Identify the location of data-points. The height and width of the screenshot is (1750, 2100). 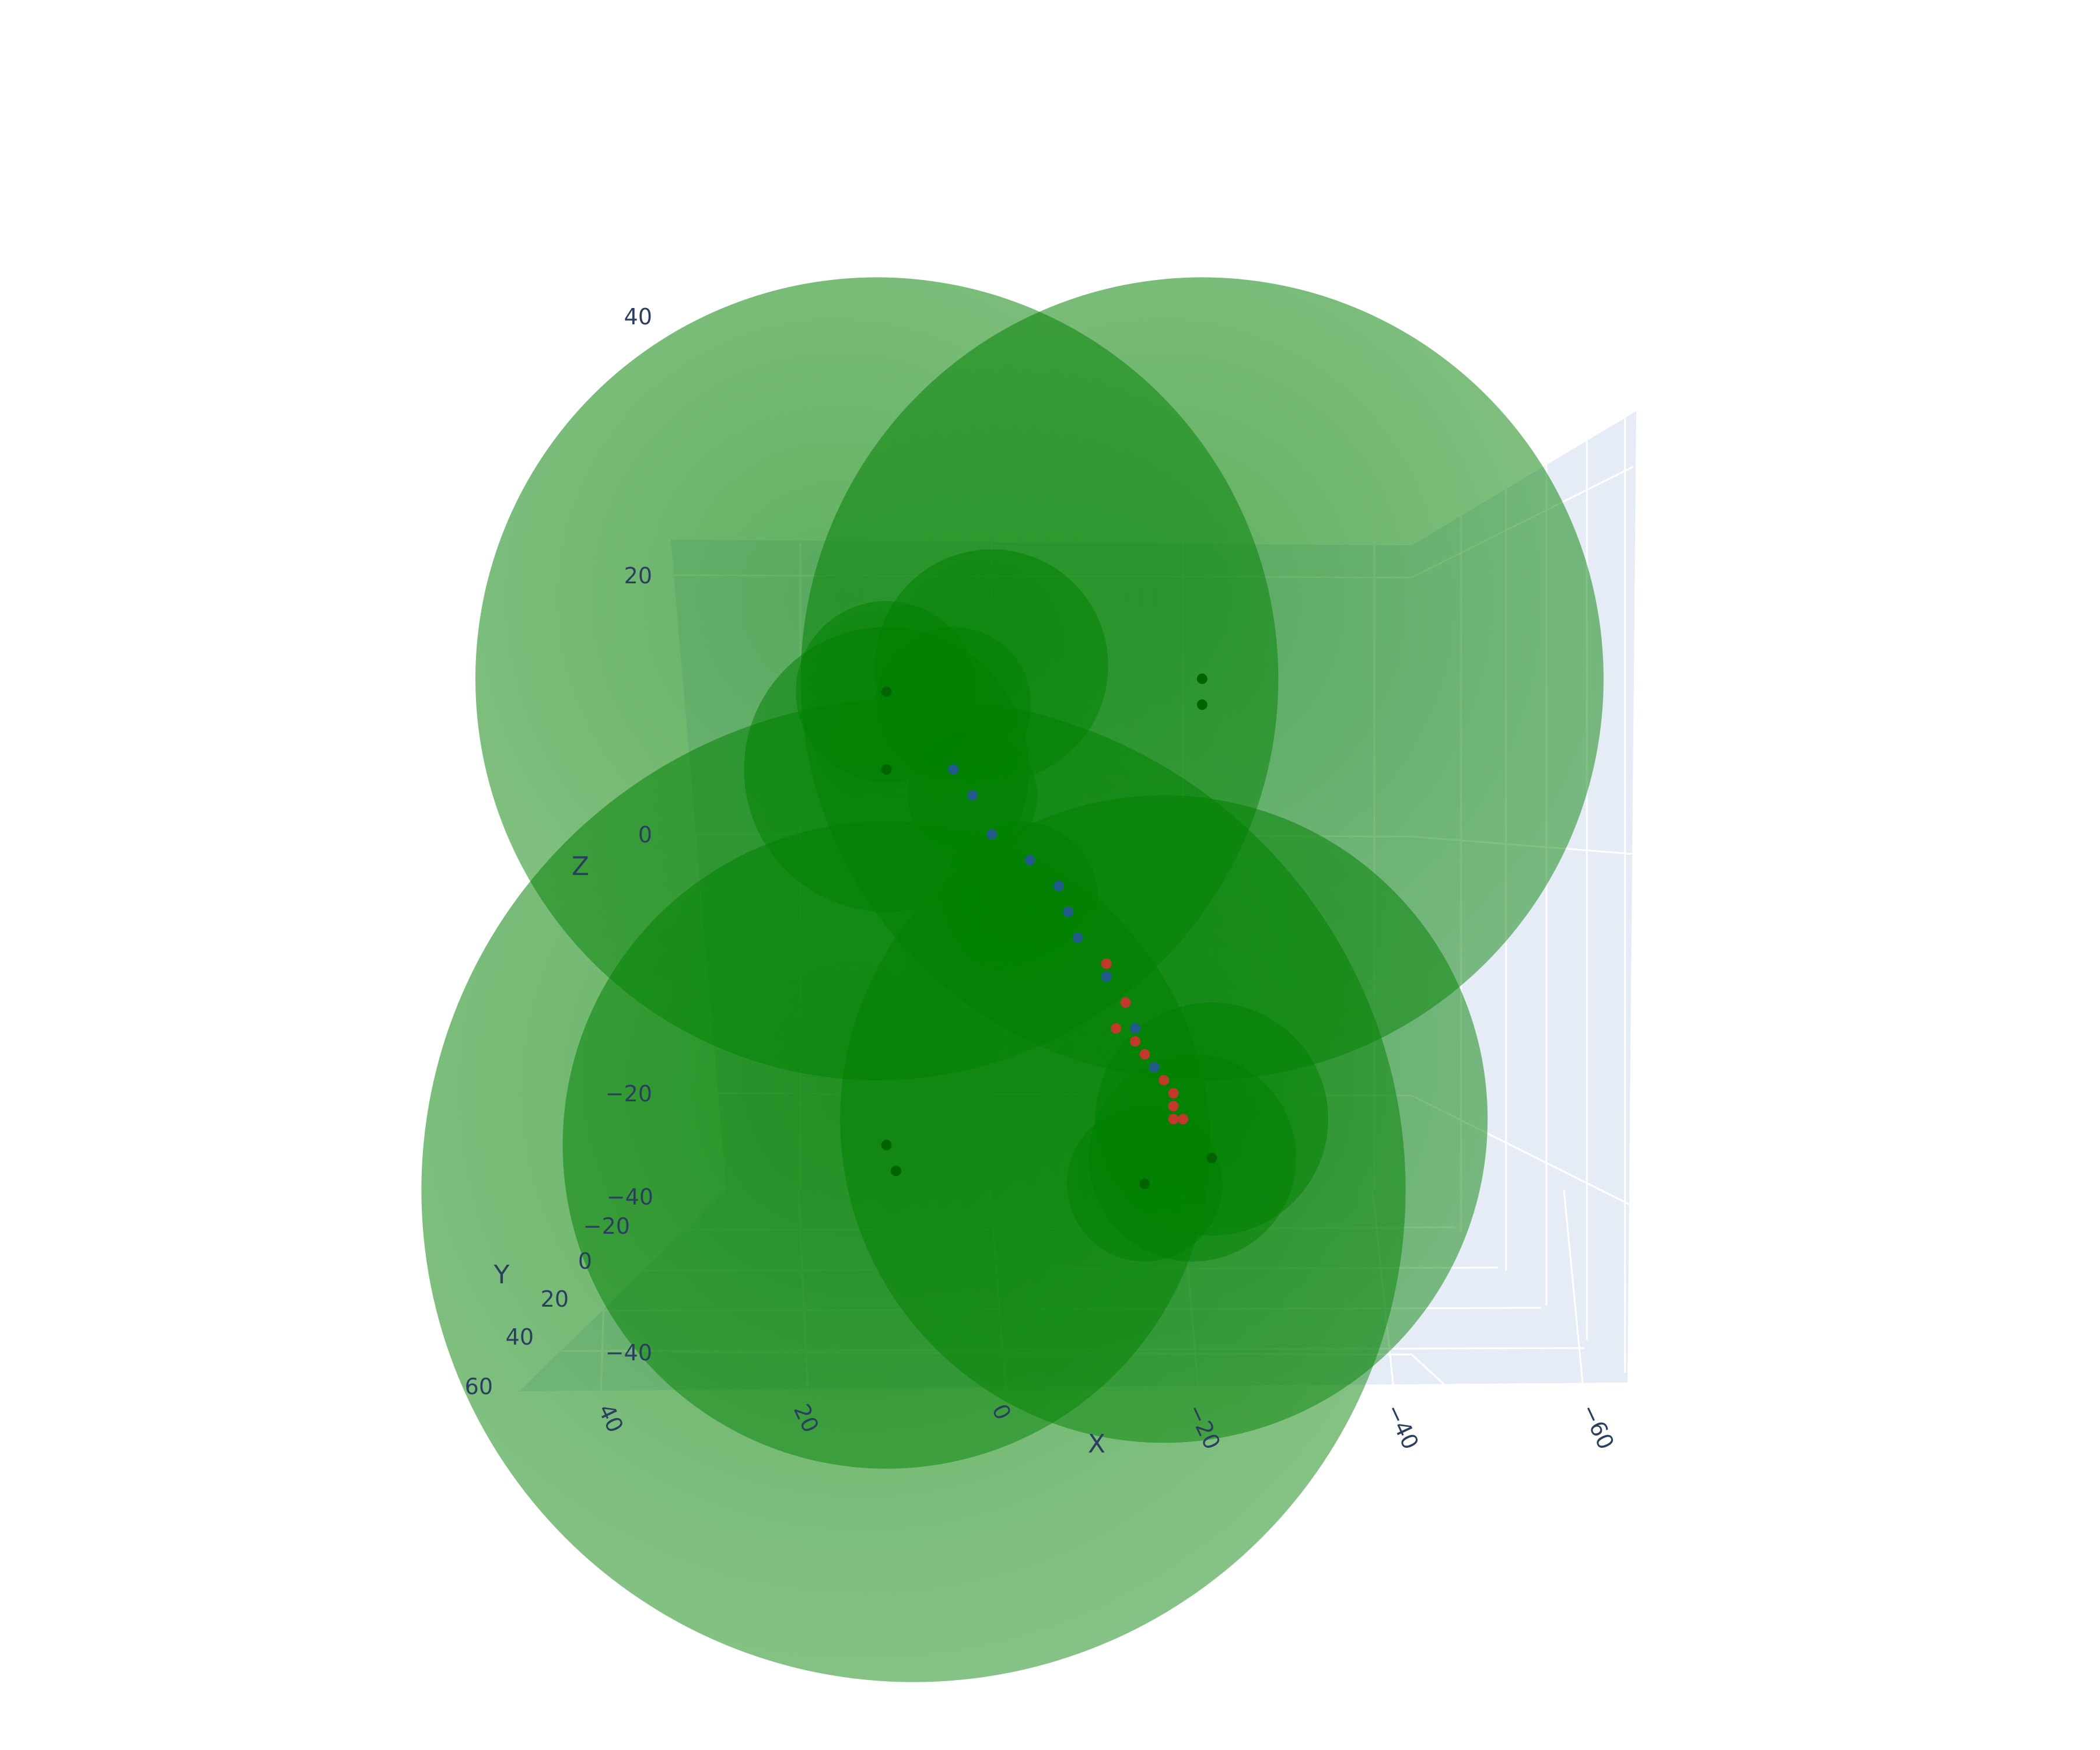
(1049, 931).